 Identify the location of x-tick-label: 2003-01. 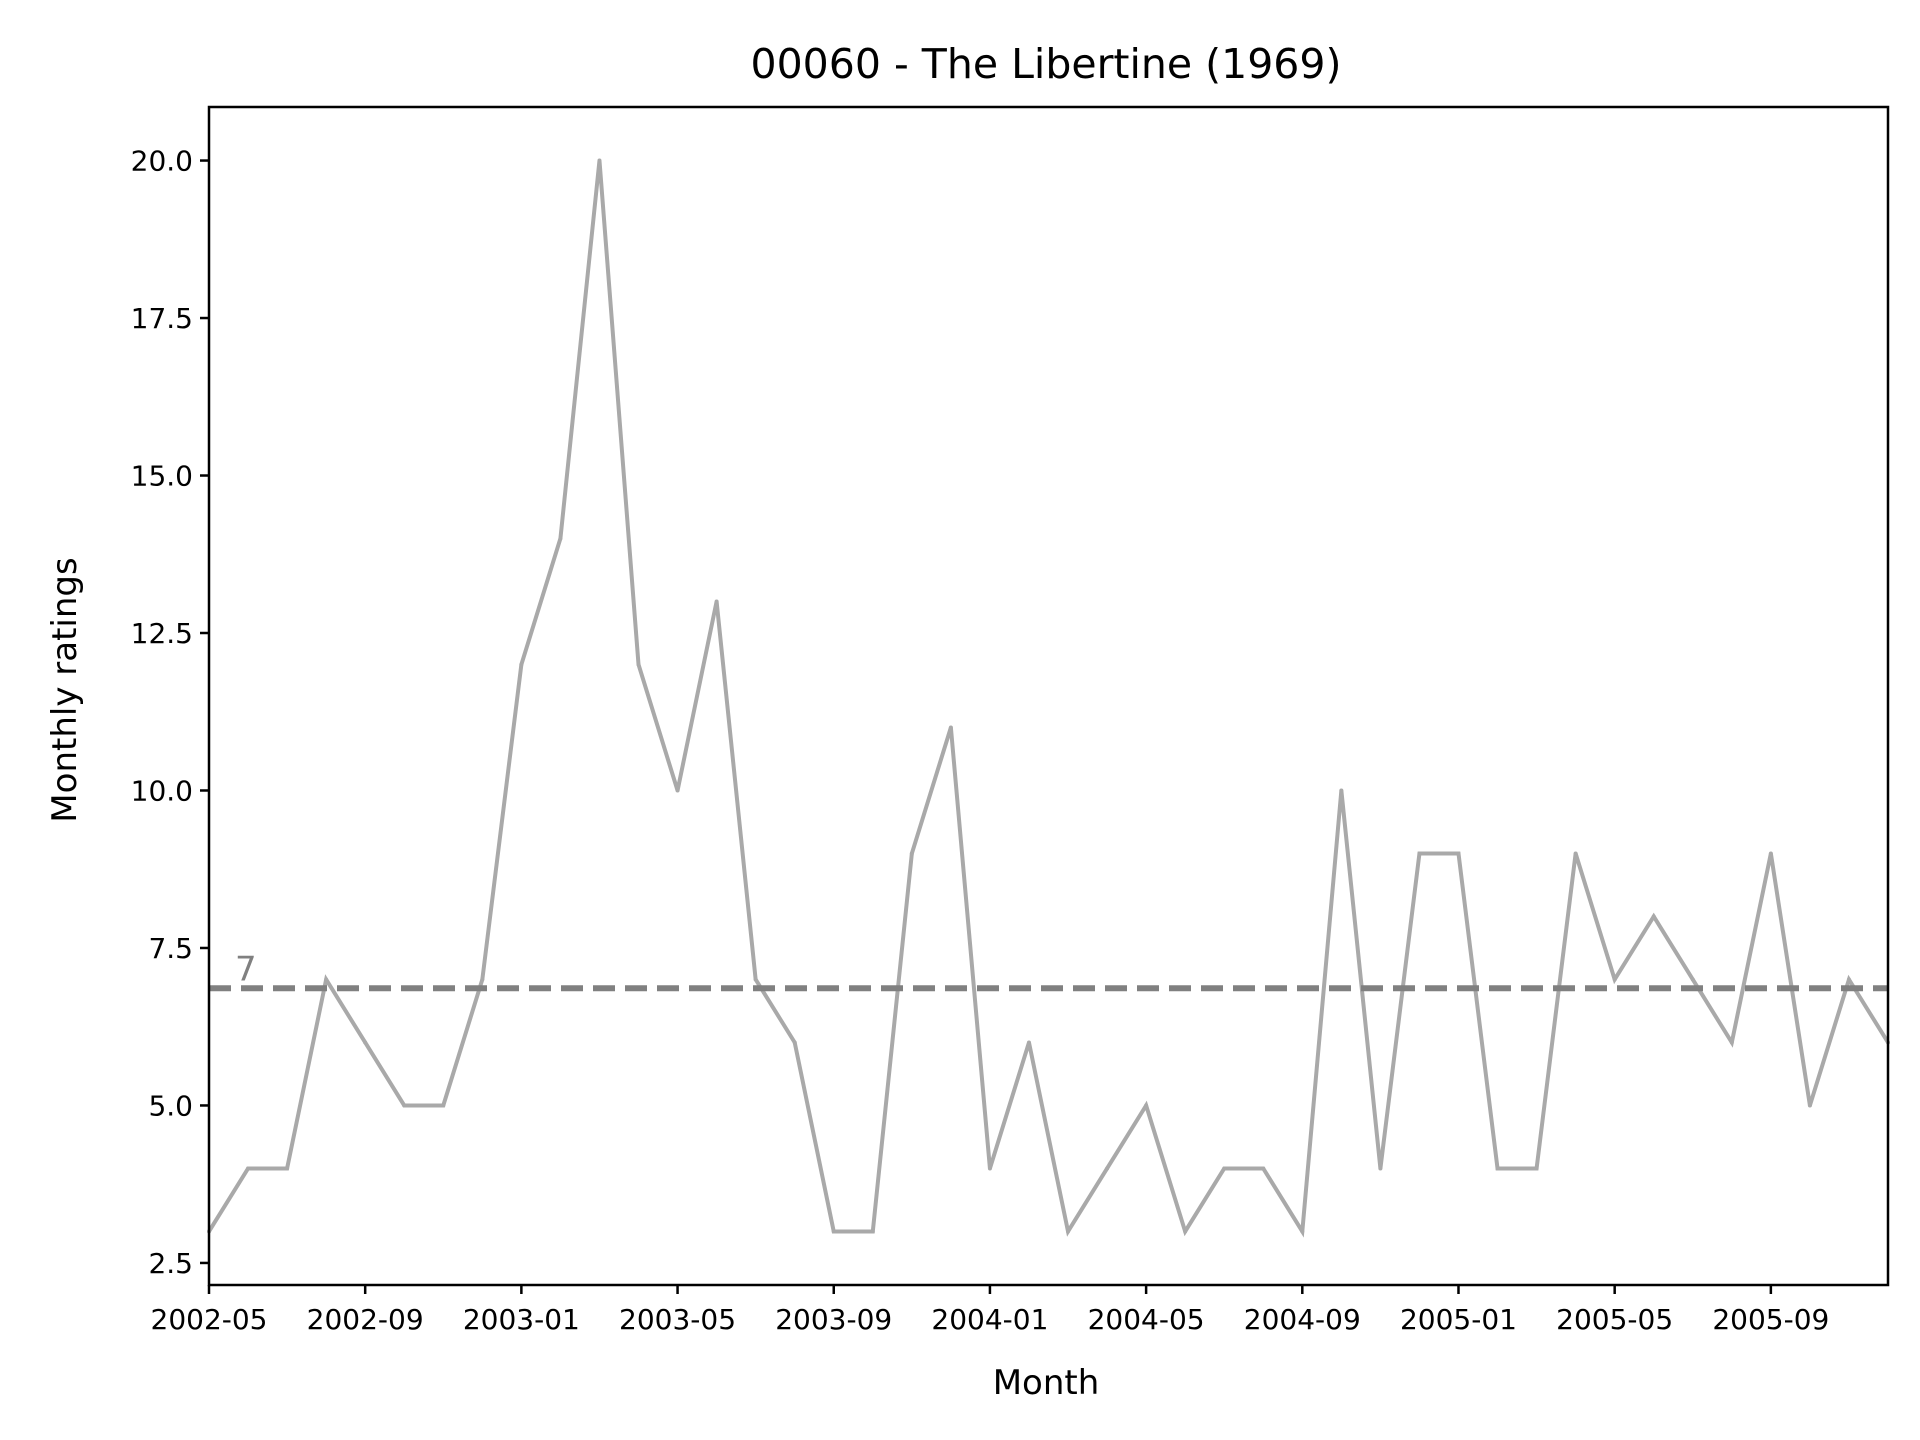
(521, 1319).